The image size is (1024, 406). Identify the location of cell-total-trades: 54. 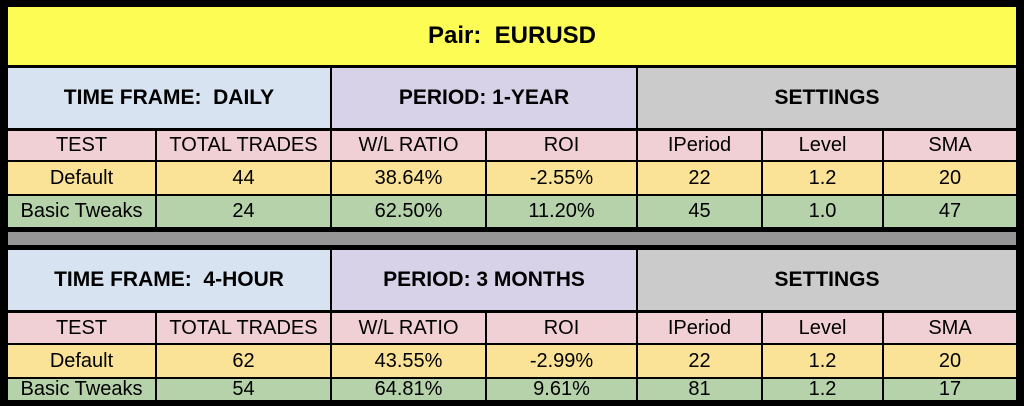
(243, 389).